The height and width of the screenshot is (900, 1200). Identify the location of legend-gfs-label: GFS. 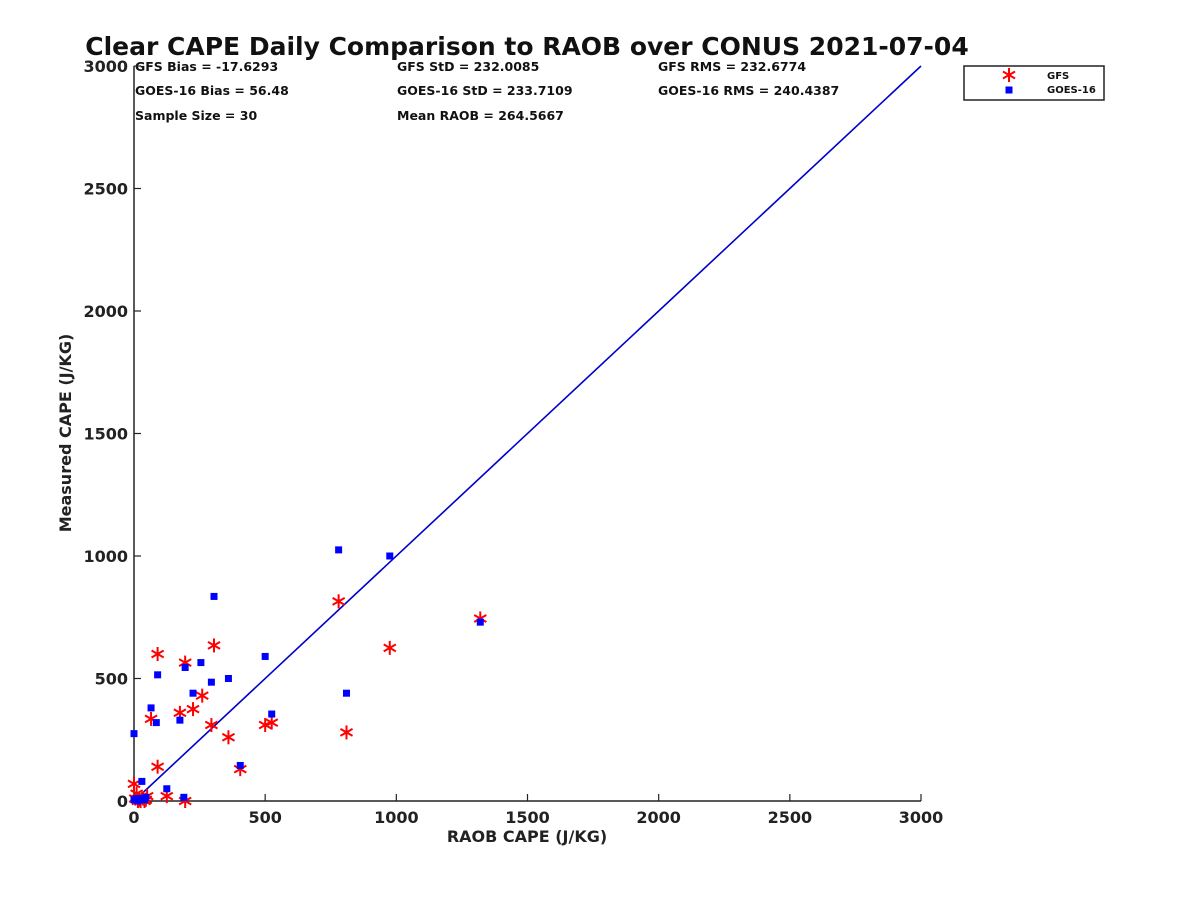
(1058, 76).